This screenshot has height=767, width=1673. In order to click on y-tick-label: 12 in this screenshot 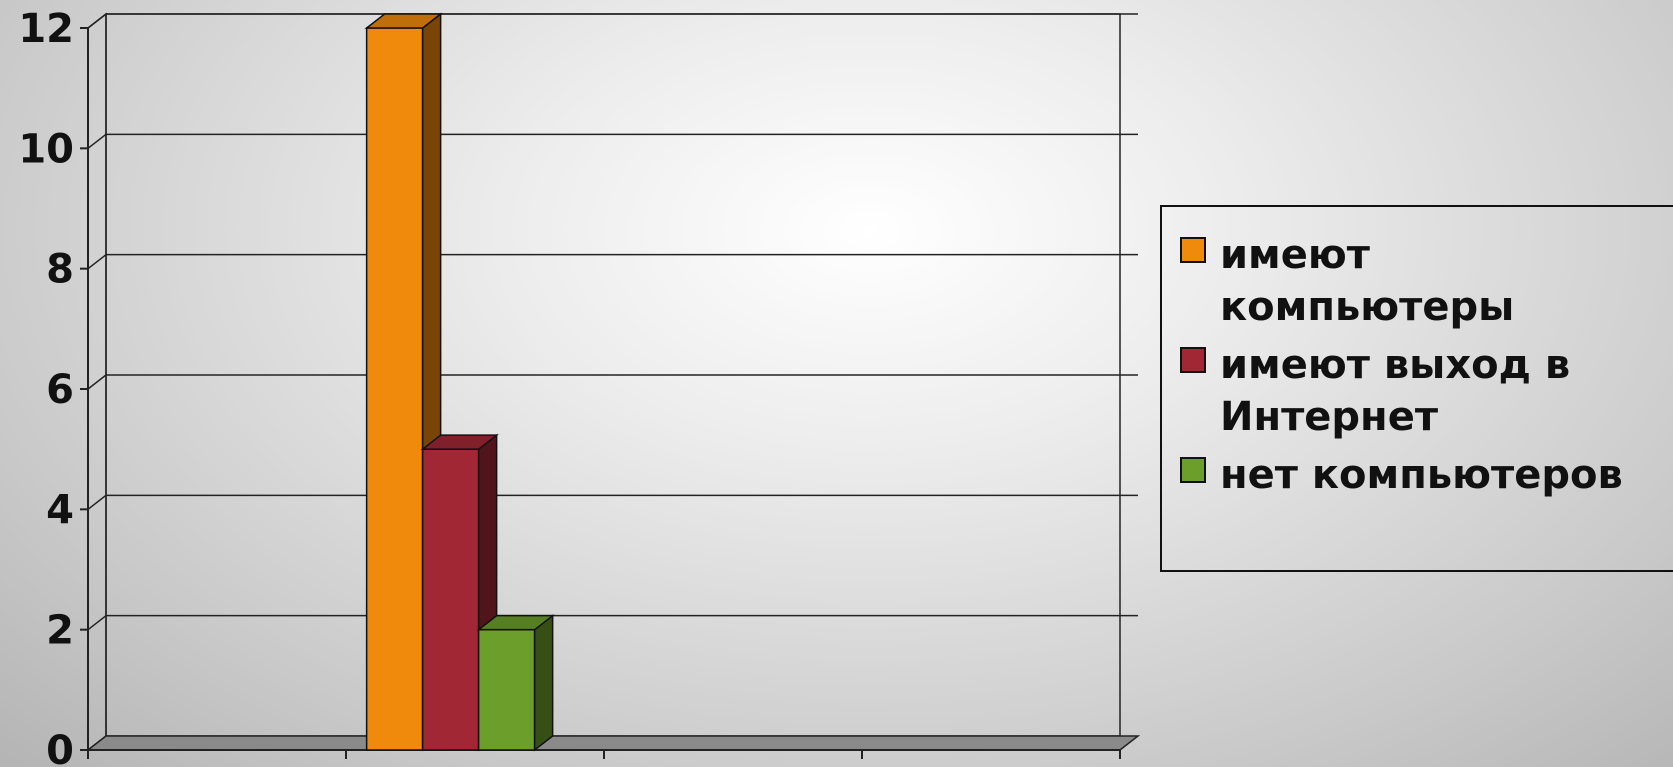, I will do `click(46, 29)`.